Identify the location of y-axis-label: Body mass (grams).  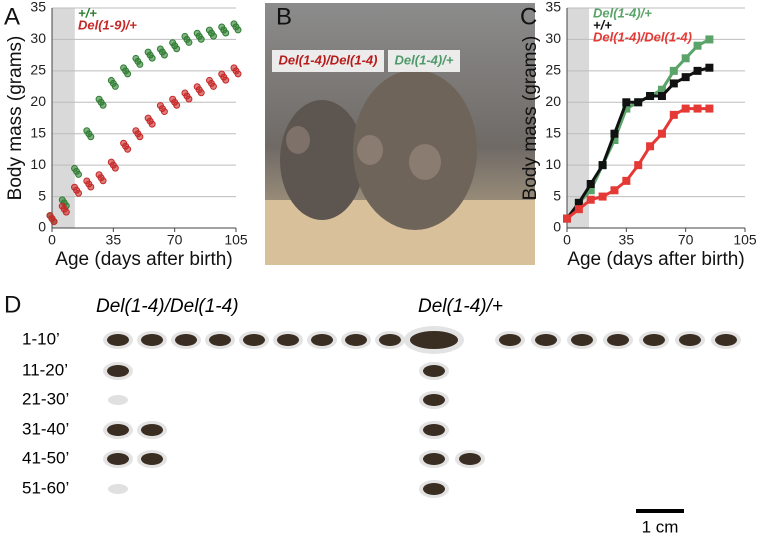
(15, 118).